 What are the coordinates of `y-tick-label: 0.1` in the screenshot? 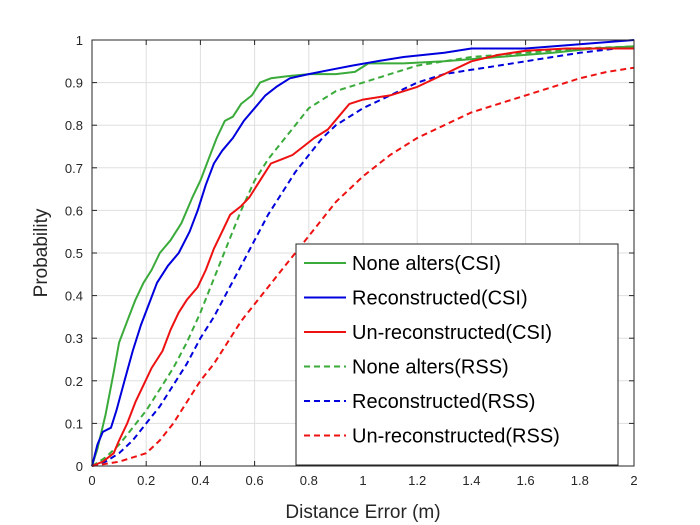 It's located at (74, 423).